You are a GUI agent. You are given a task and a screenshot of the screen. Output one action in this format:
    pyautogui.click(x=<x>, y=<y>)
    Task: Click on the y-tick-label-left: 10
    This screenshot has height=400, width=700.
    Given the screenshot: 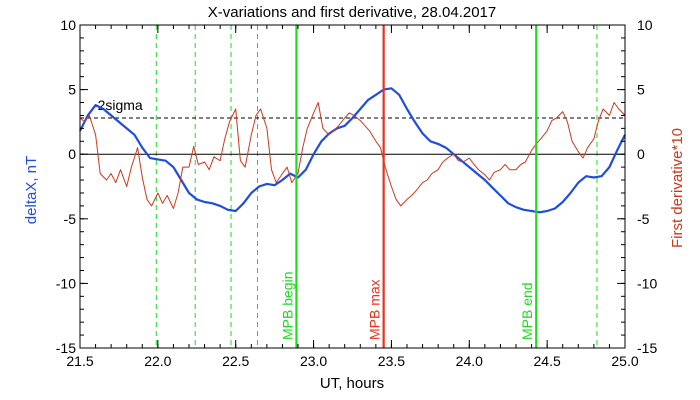 What is the action you would take?
    pyautogui.click(x=68, y=25)
    